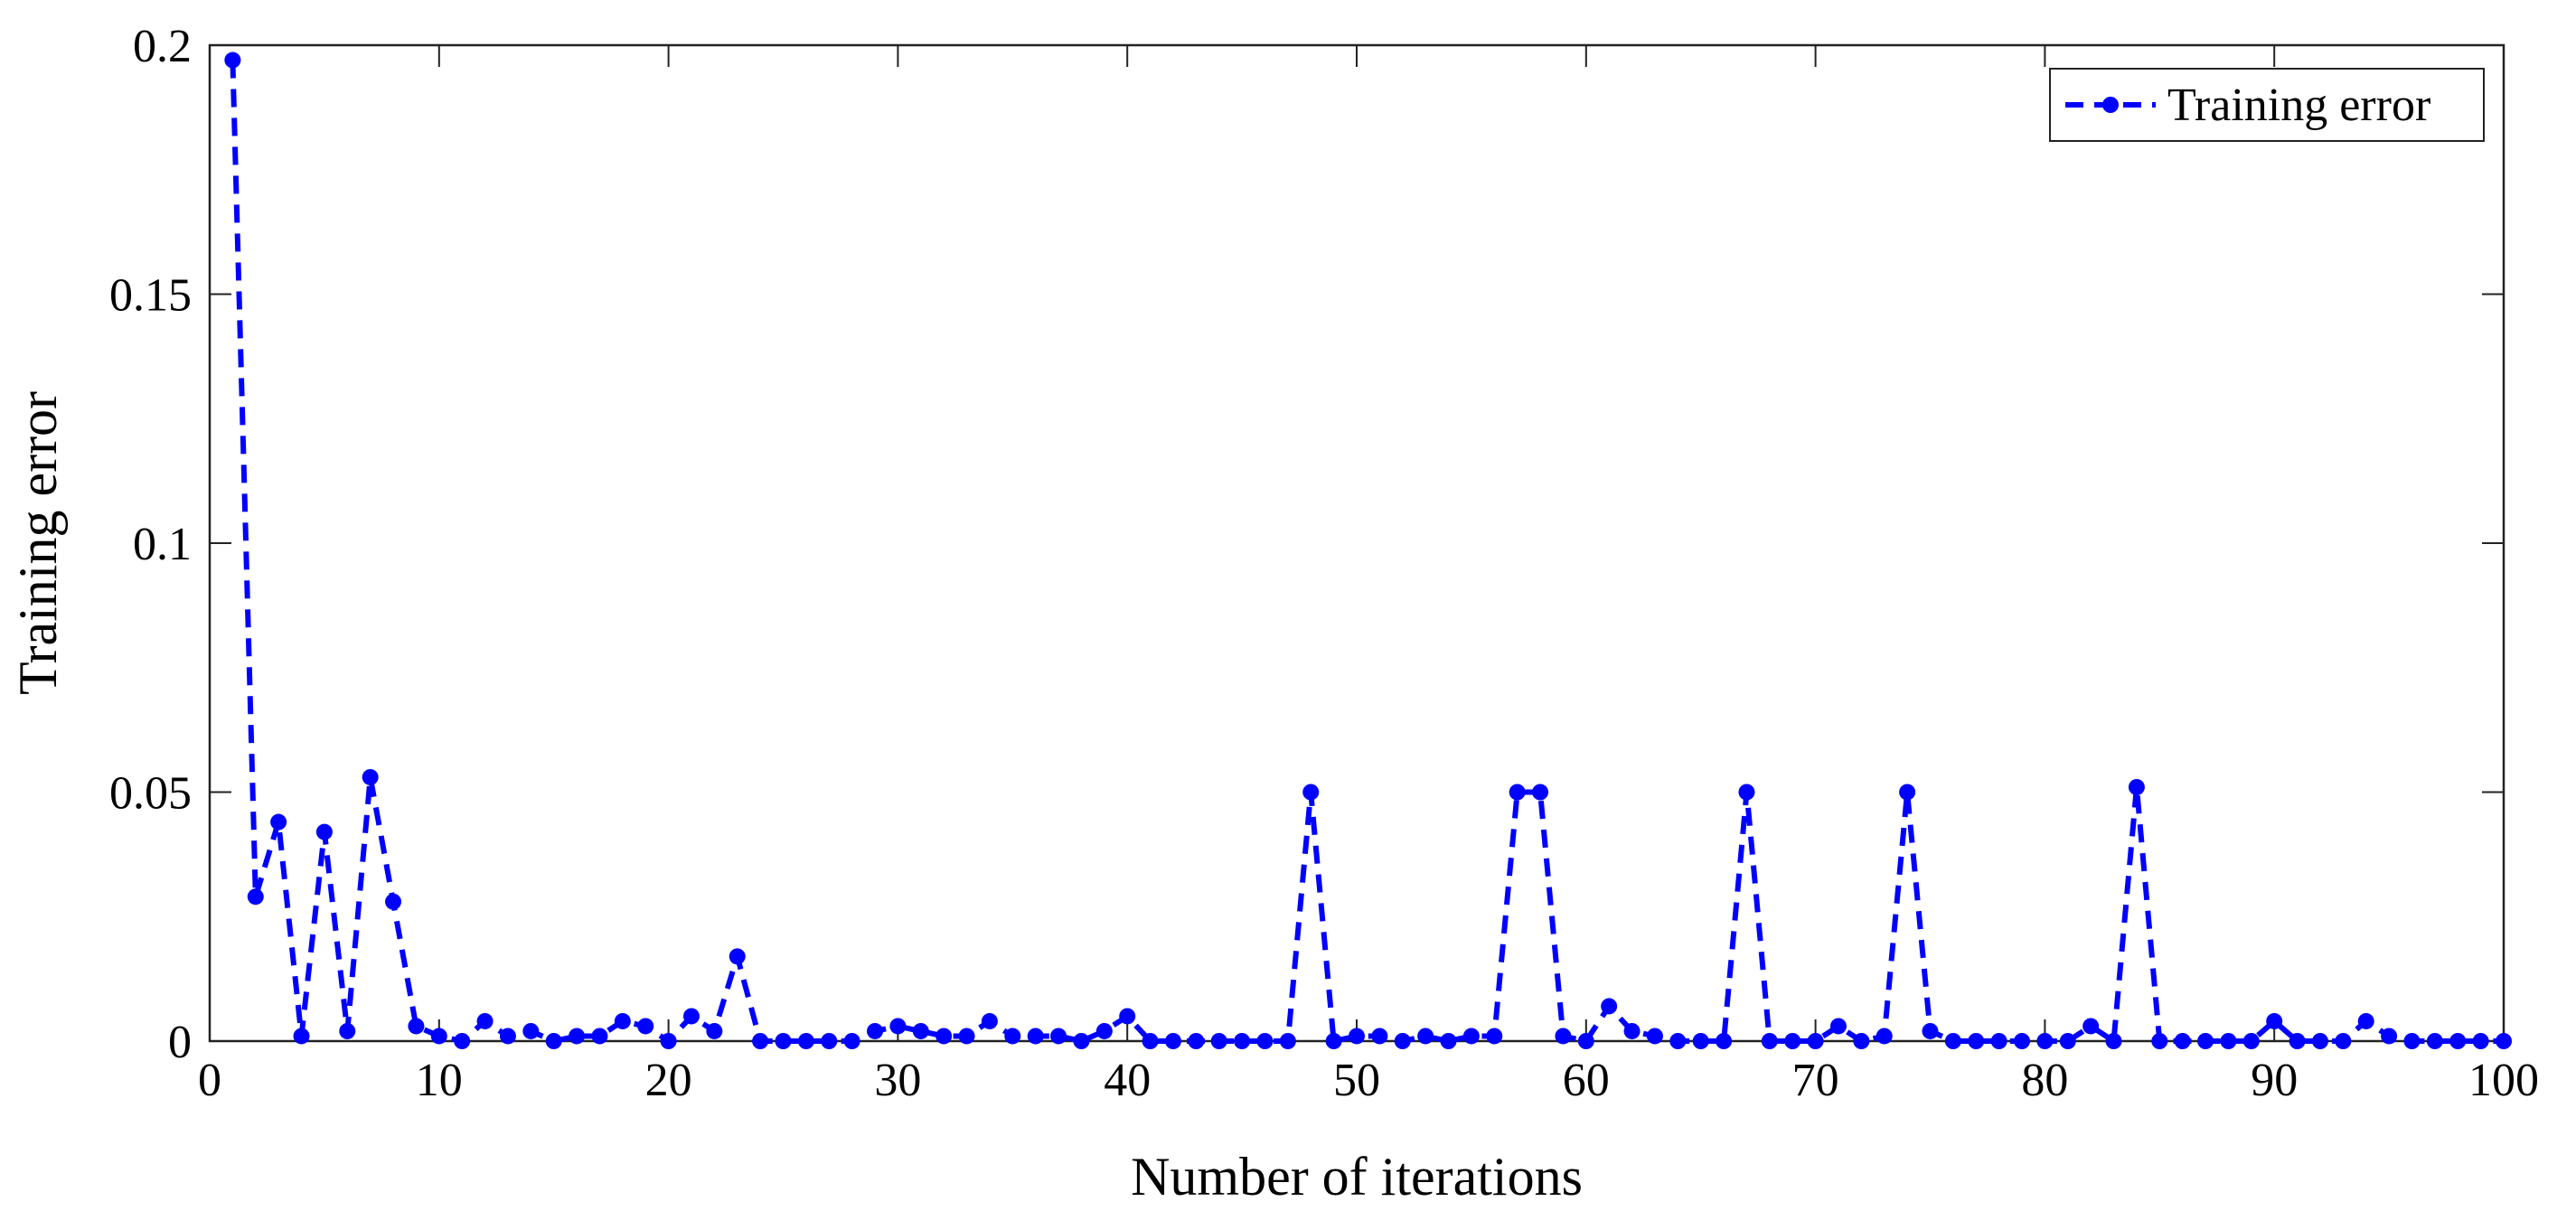 The width and height of the screenshot is (2576, 1211). I want to click on legend-box, so click(2267, 105).